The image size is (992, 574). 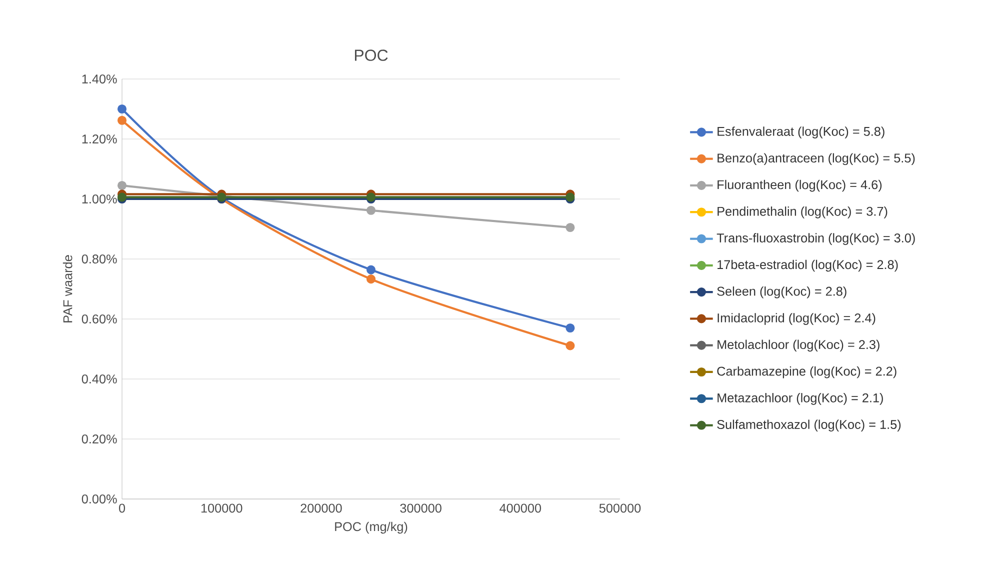 I want to click on y-axis-title: PAF waarde, so click(x=67, y=288).